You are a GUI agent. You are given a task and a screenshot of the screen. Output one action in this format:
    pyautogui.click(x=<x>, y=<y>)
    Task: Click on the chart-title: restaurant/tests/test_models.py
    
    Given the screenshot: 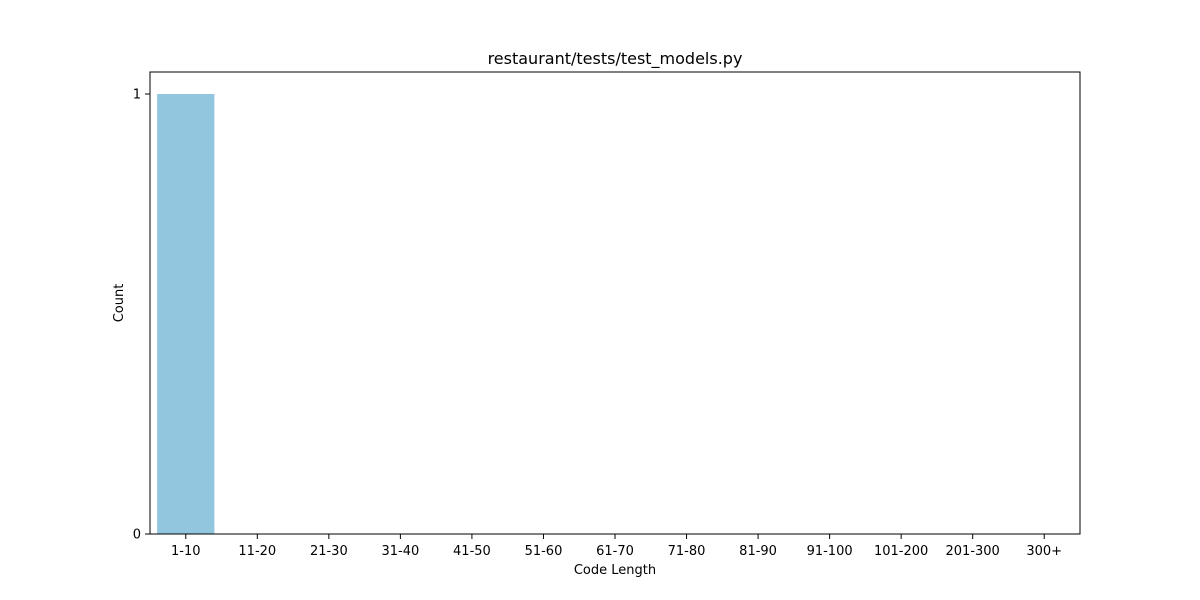 What is the action you would take?
    pyautogui.click(x=615, y=59)
    